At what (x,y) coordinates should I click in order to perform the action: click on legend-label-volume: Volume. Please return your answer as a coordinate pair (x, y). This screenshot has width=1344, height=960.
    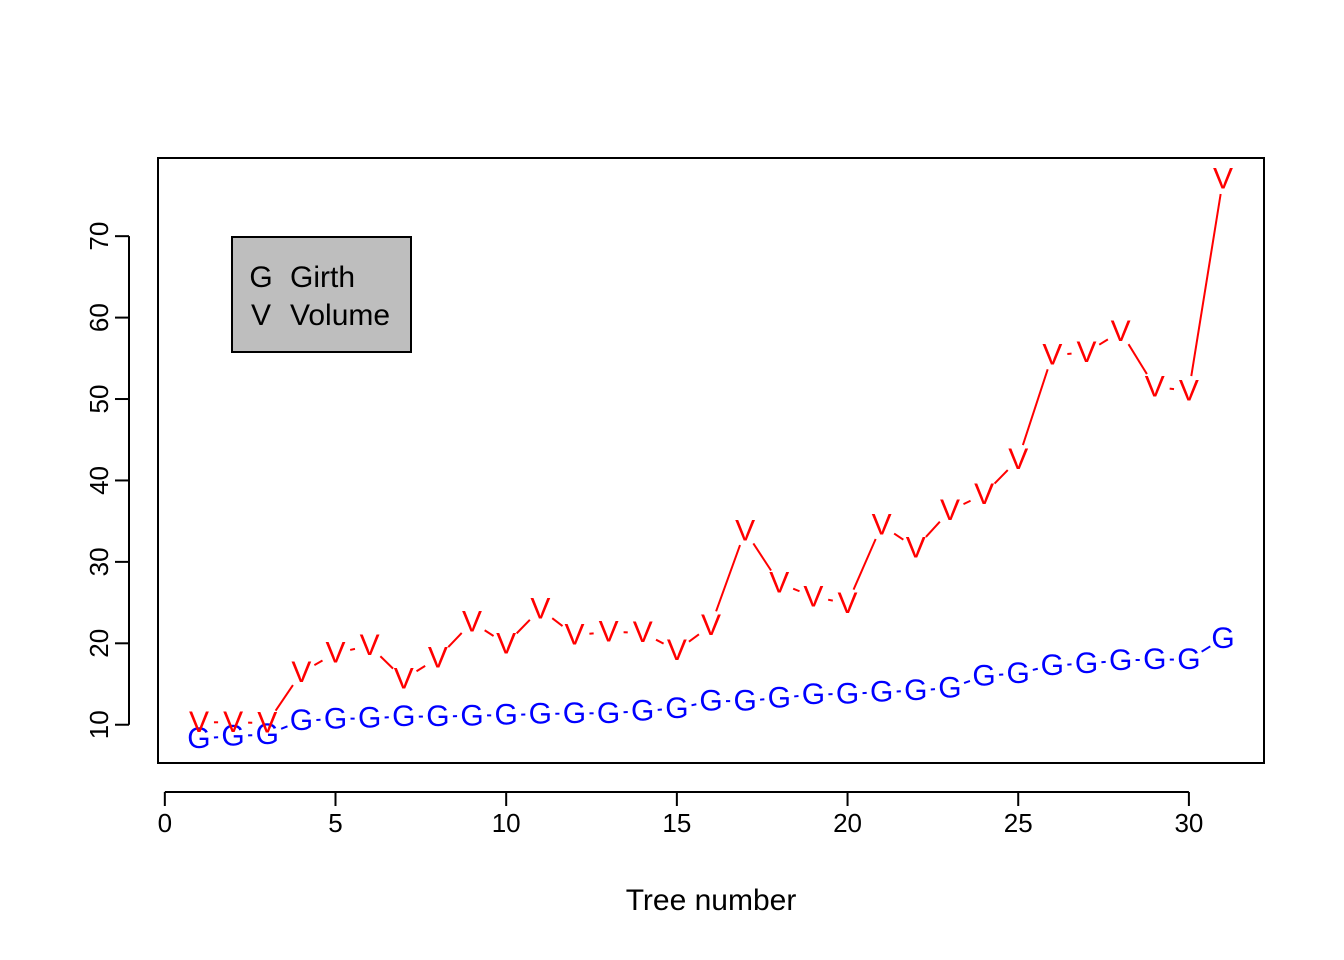
    Looking at the image, I should click on (340, 315).